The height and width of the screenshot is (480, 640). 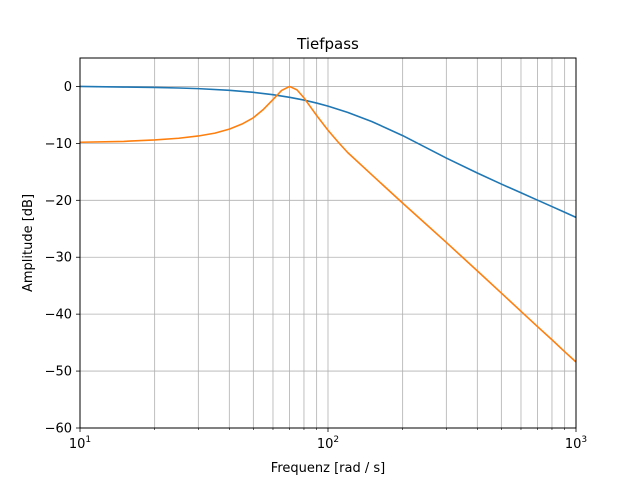 I want to click on y-tick-label: 0, so click(x=68, y=87).